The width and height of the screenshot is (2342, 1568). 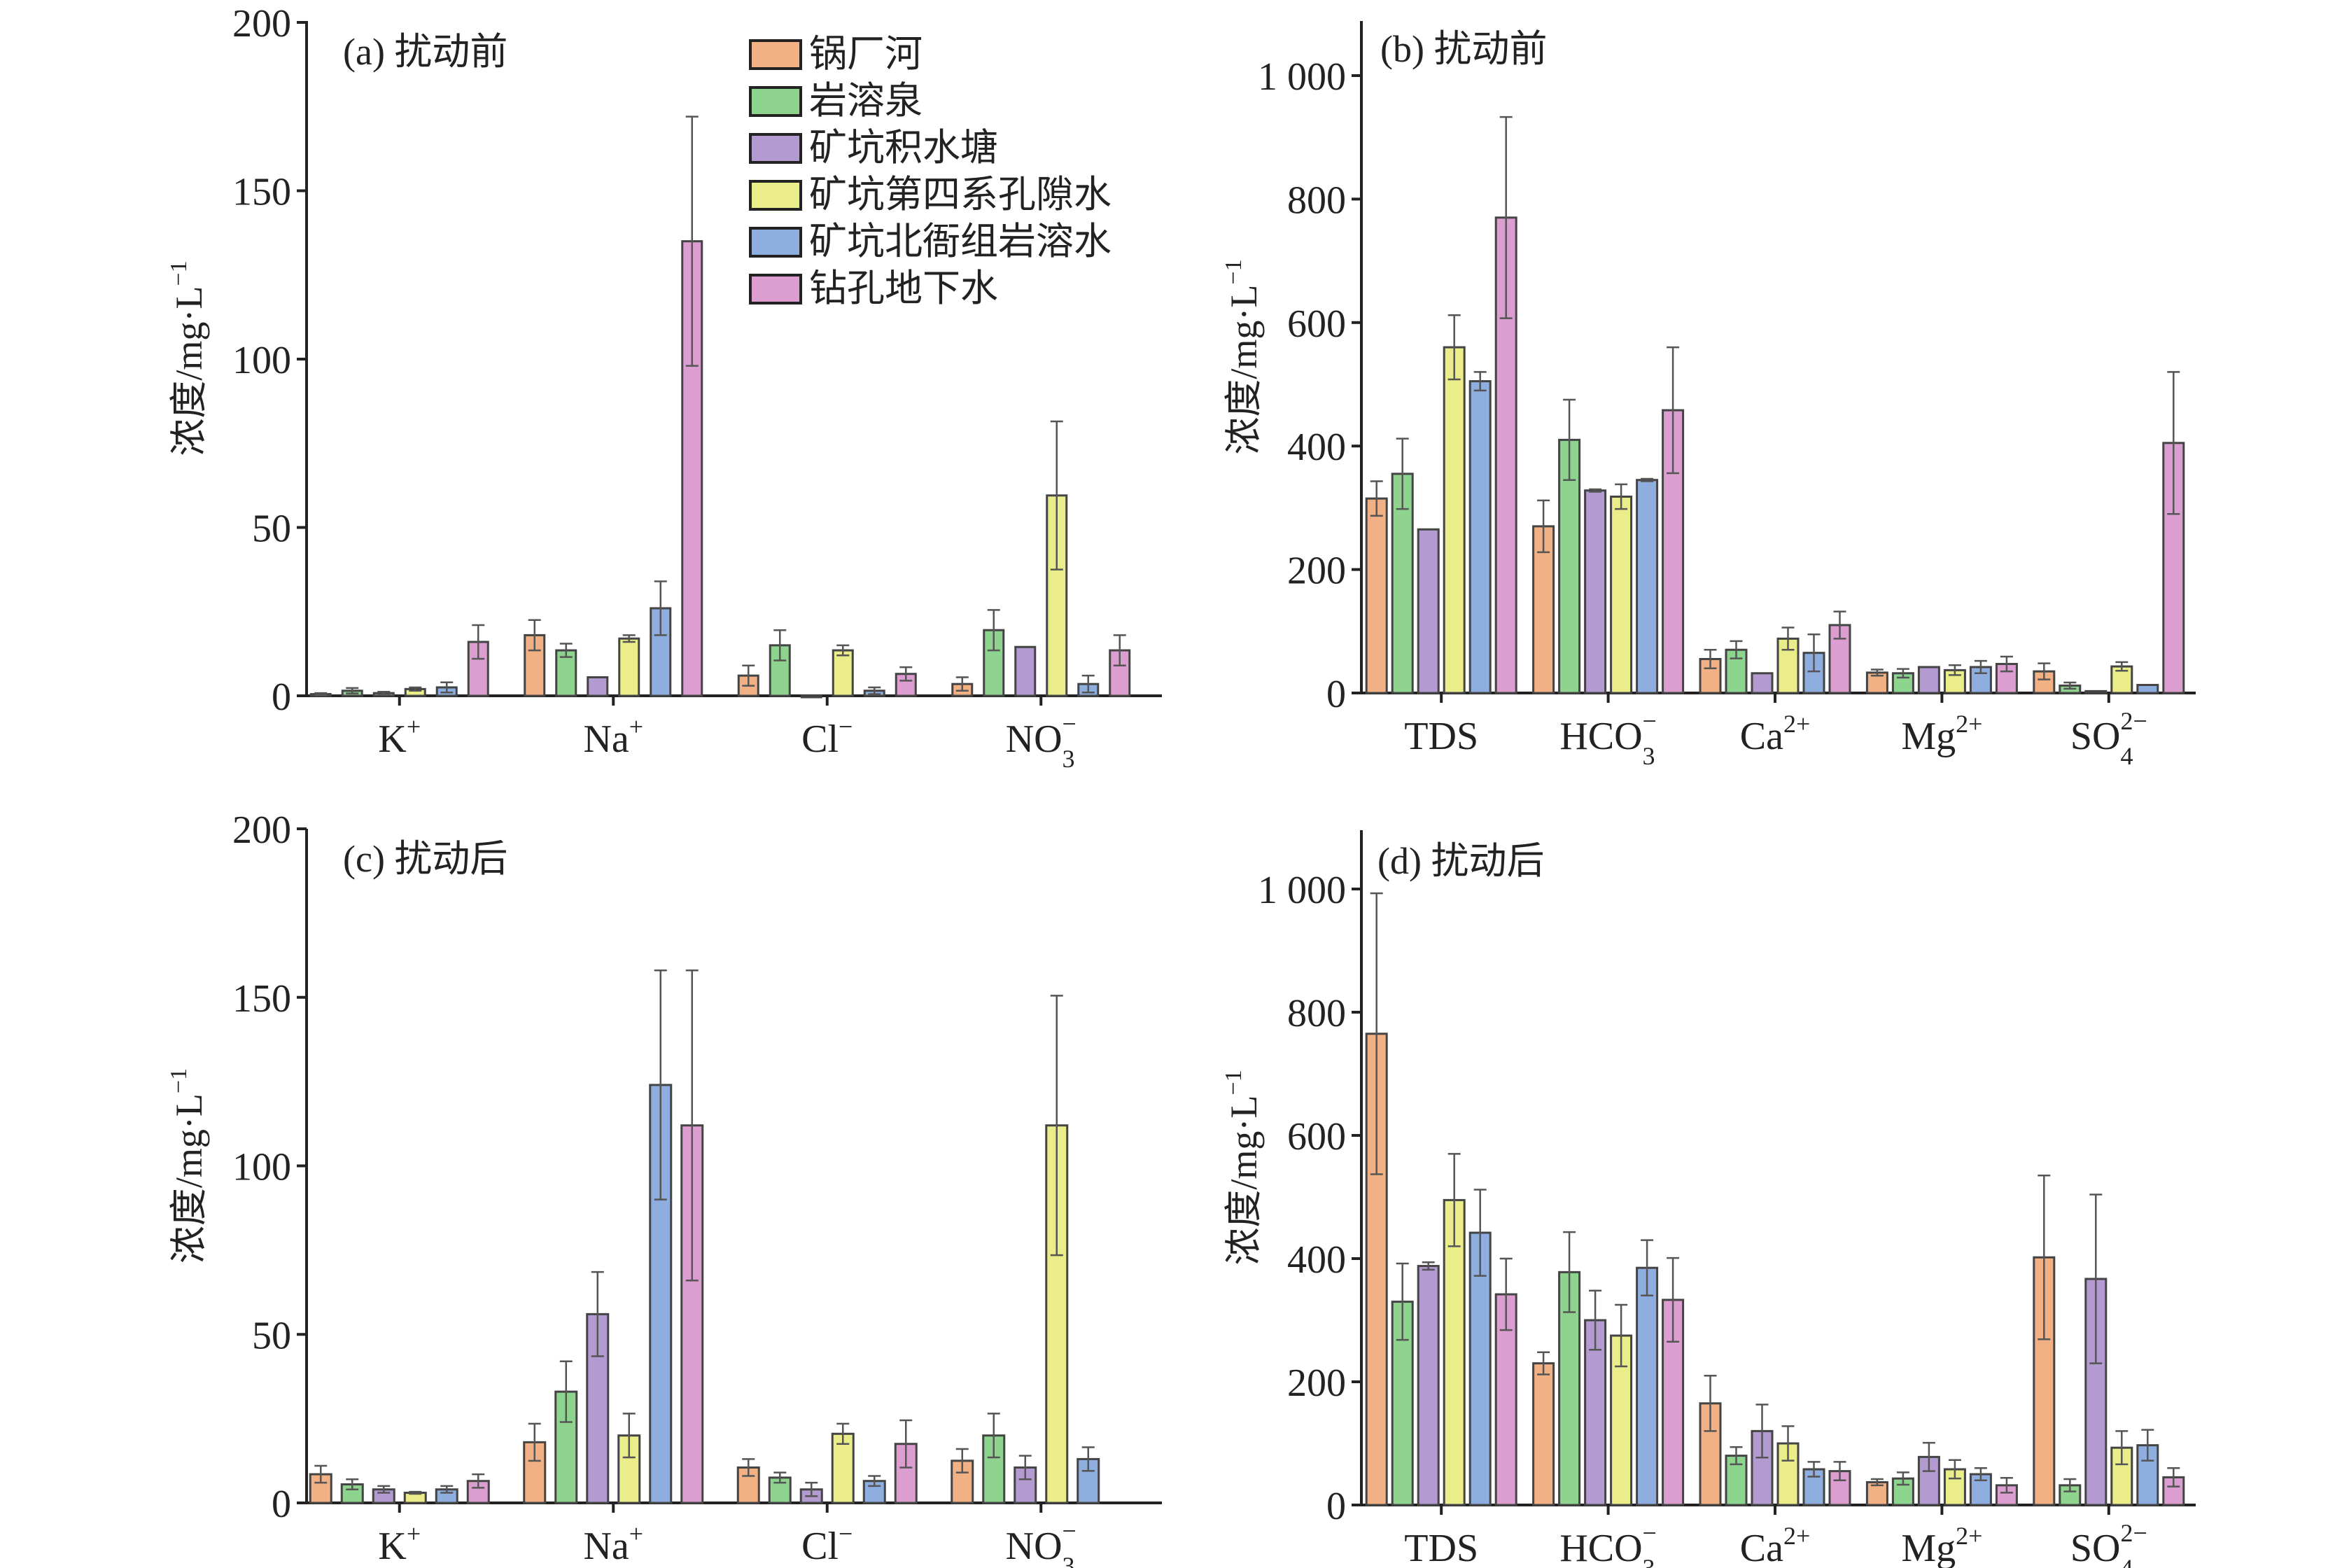 What do you see at coordinates (425, 52) in the screenshot?
I see `panel-title: (a) 扰动前` at bounding box center [425, 52].